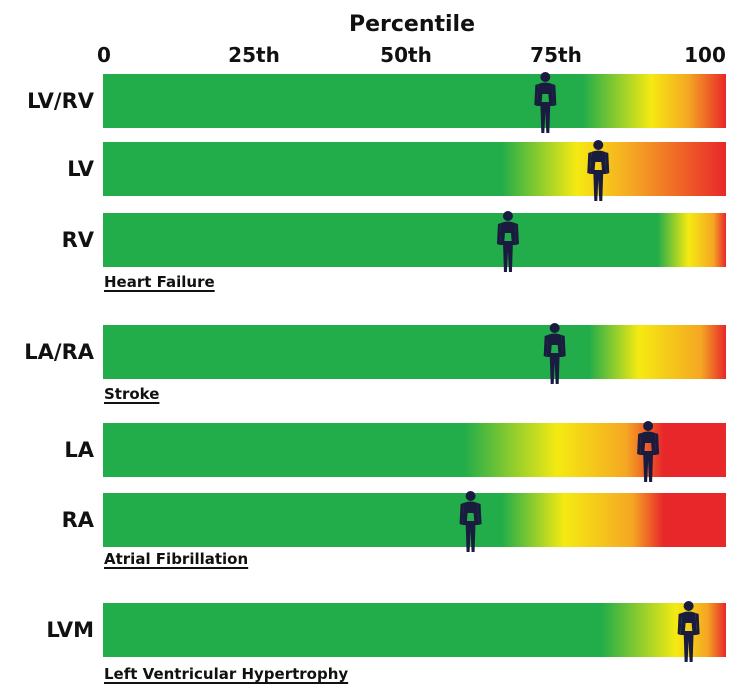 The height and width of the screenshot is (685, 732). Describe the element at coordinates (159, 282) in the screenshot. I see `group-label: Heart Failure` at that location.